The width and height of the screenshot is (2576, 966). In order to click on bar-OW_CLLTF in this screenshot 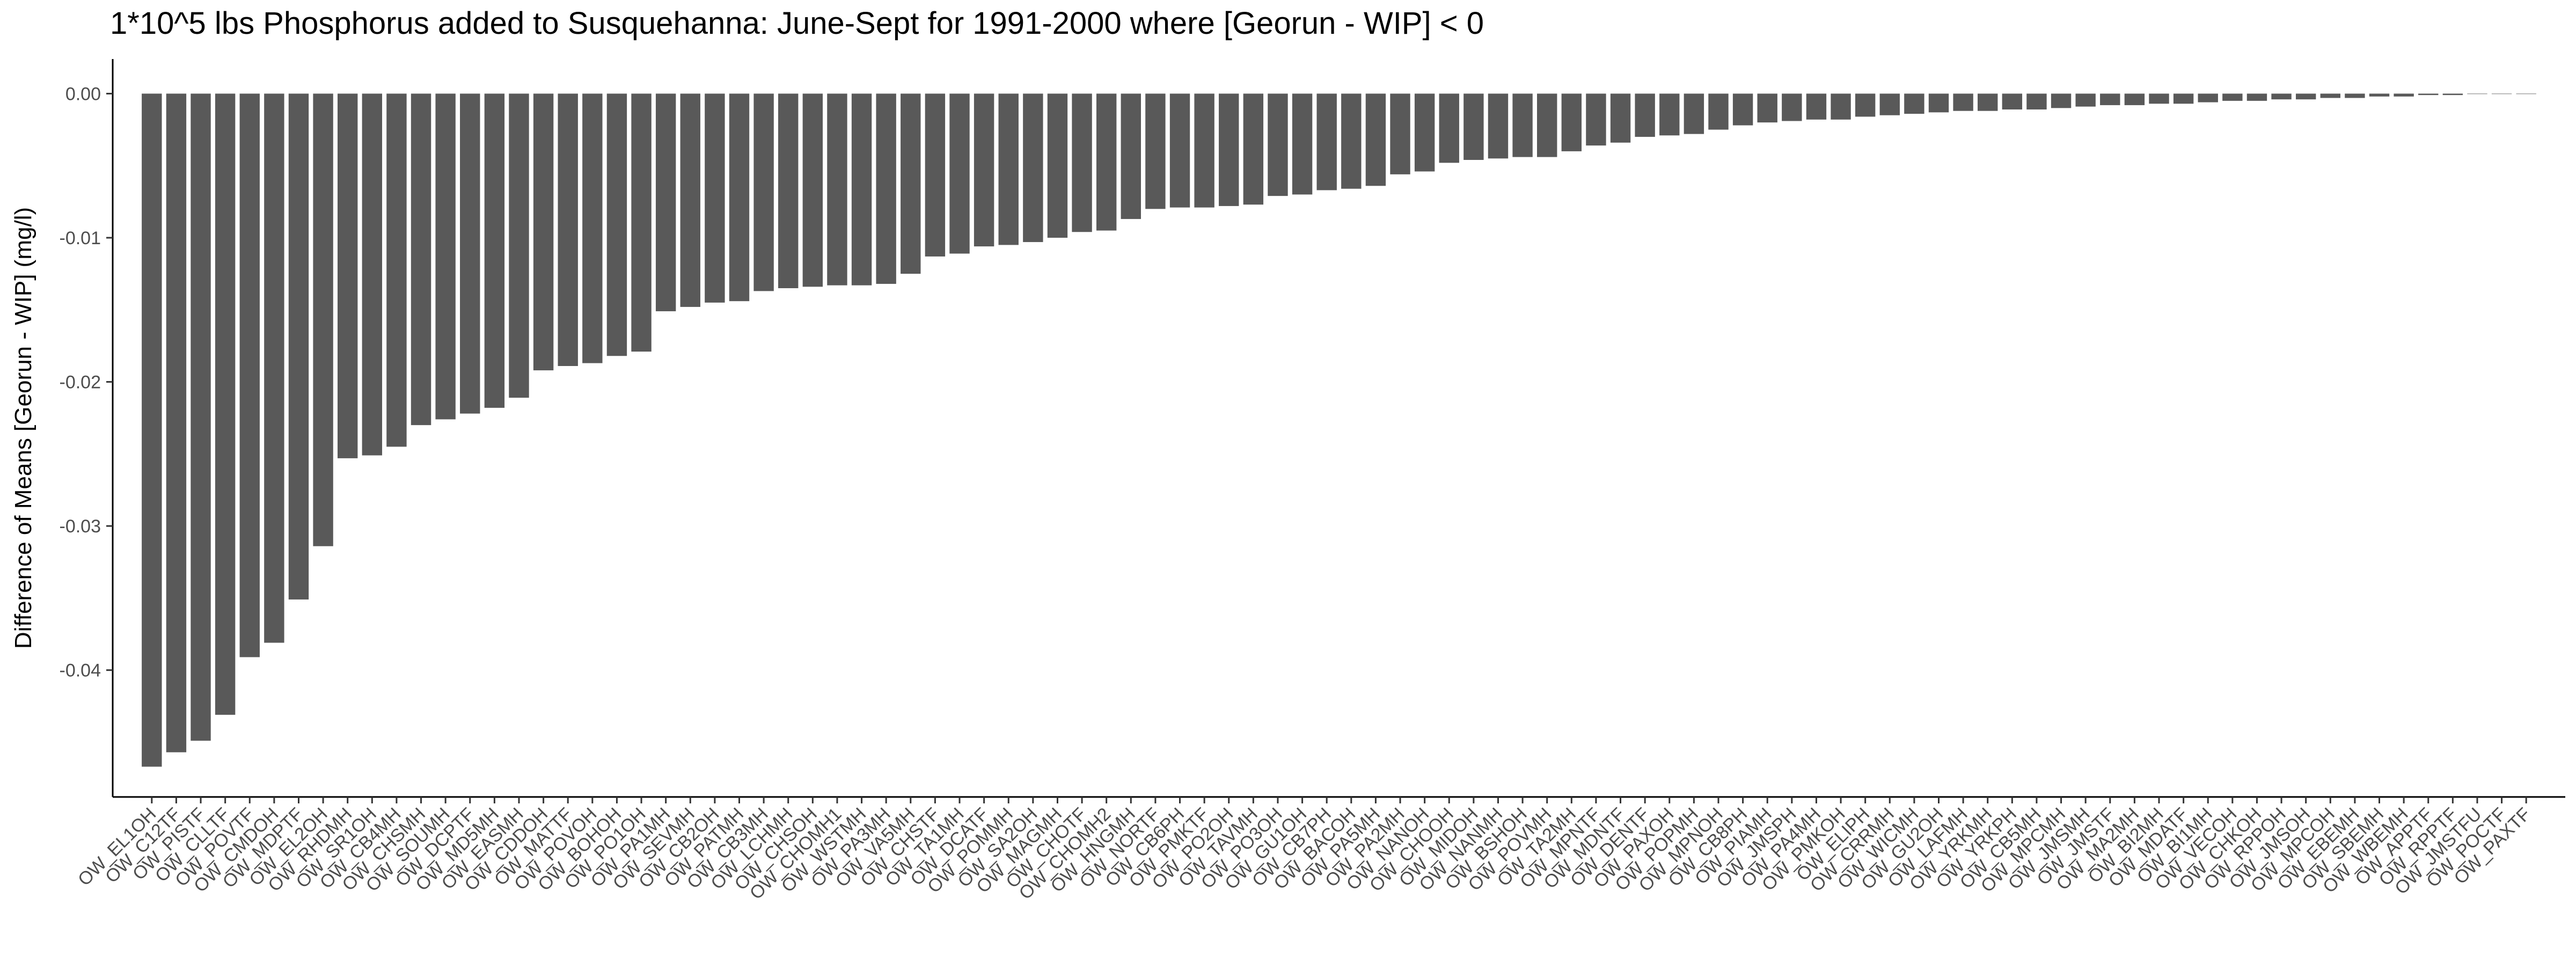, I will do `click(225, 404)`.